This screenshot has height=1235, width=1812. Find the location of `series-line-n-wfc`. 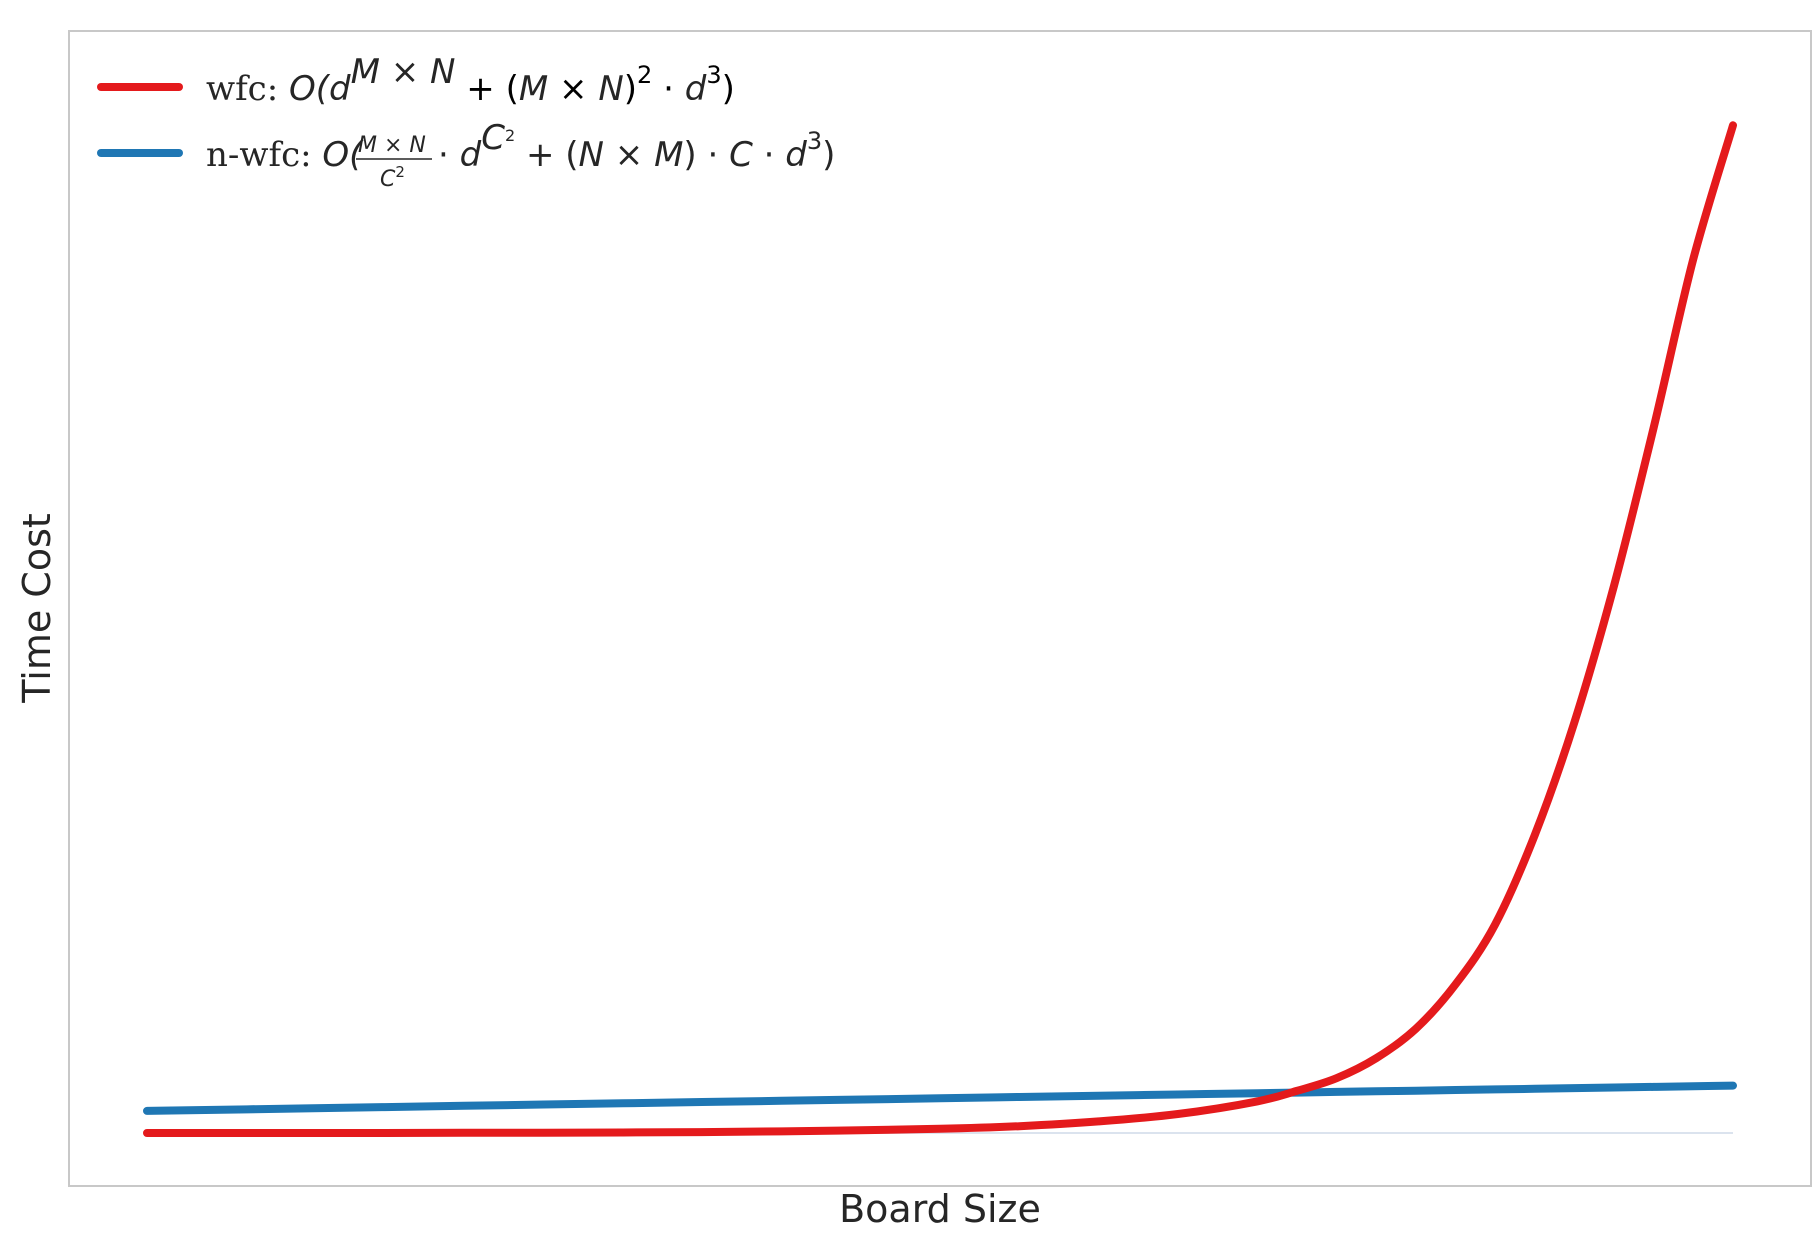

series-line-n-wfc is located at coordinates (940, 1098).